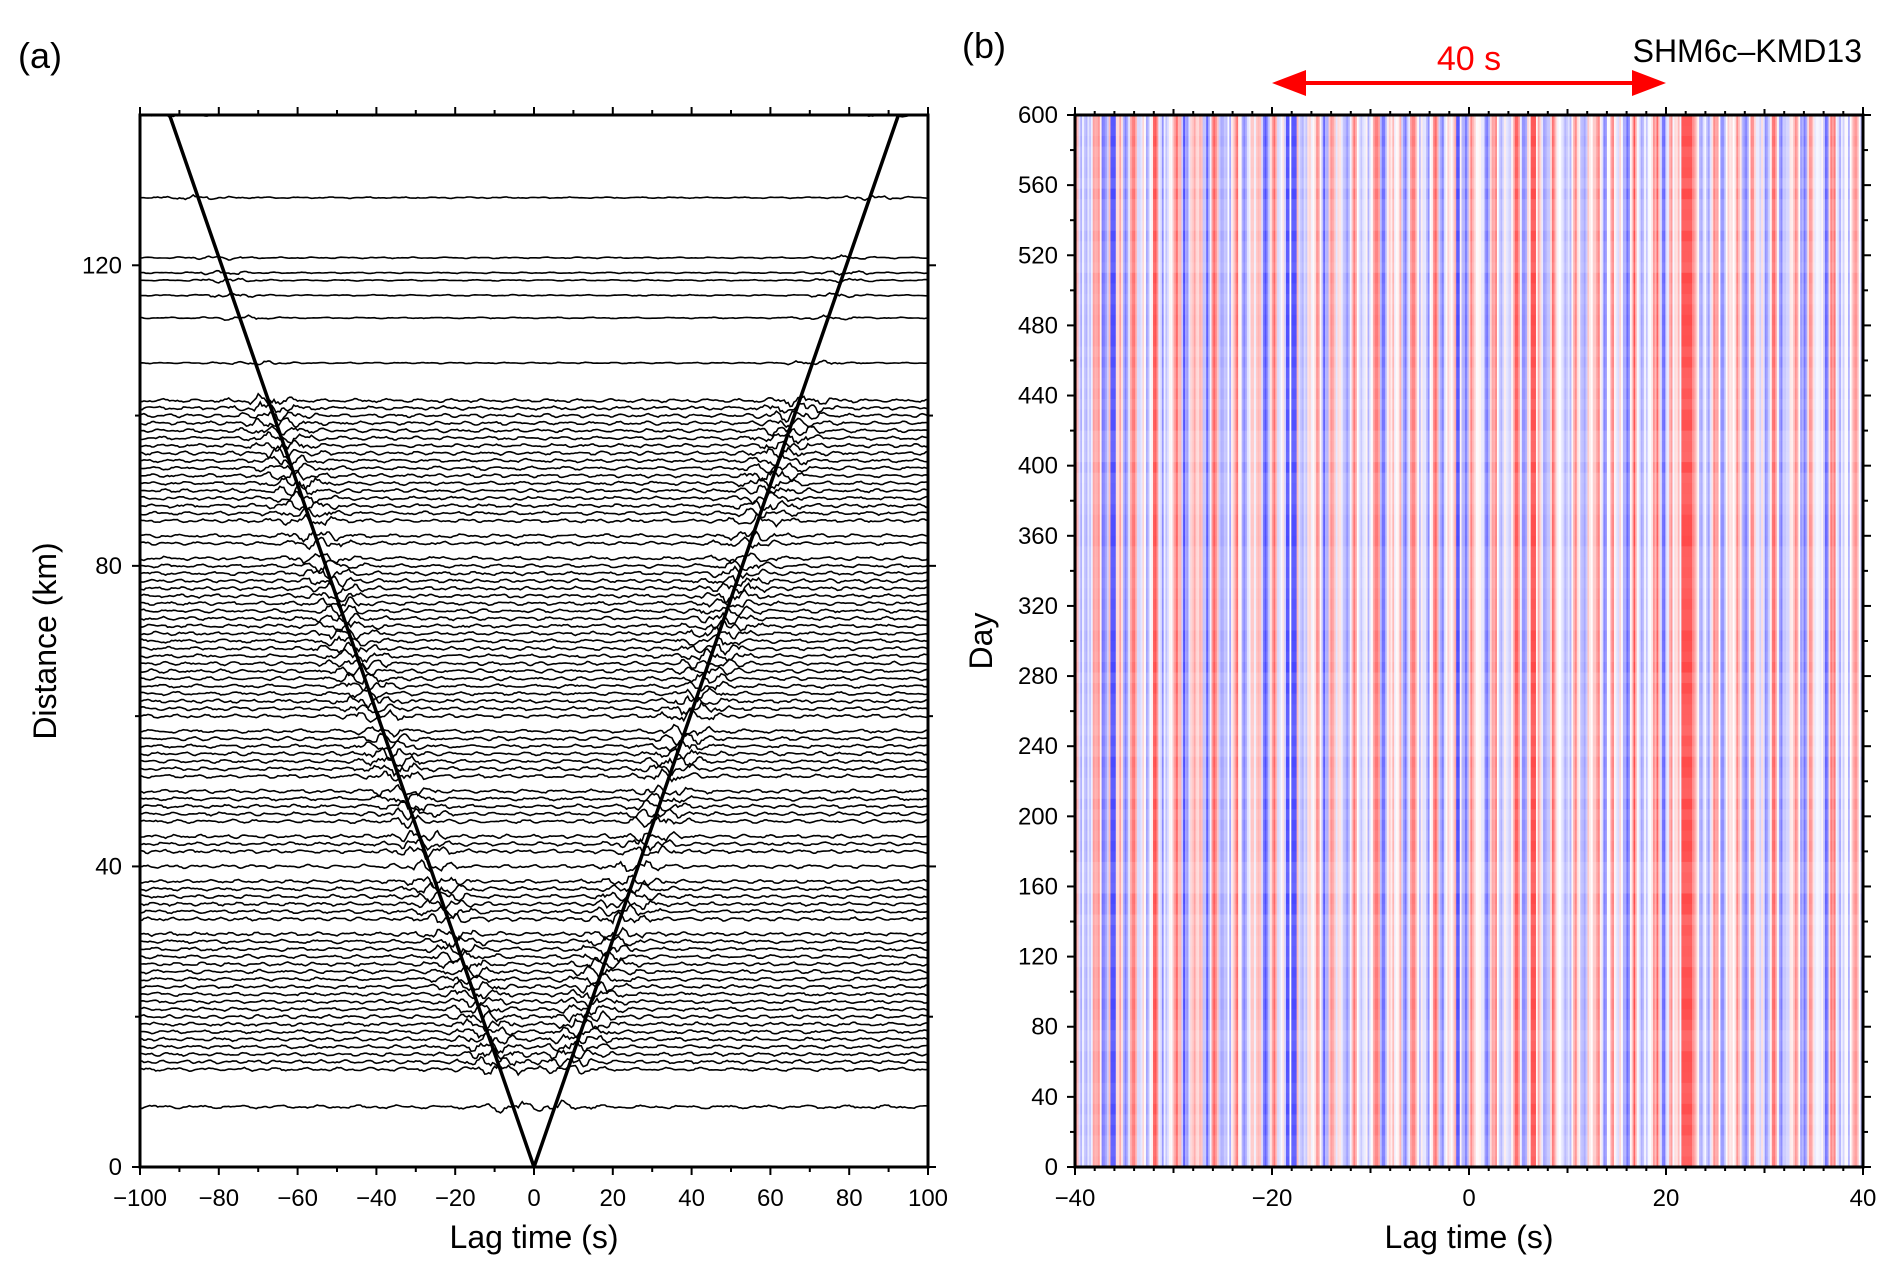 The image size is (1892, 1274). What do you see at coordinates (1038, 746) in the screenshot?
I see `y-tick-label: 240` at bounding box center [1038, 746].